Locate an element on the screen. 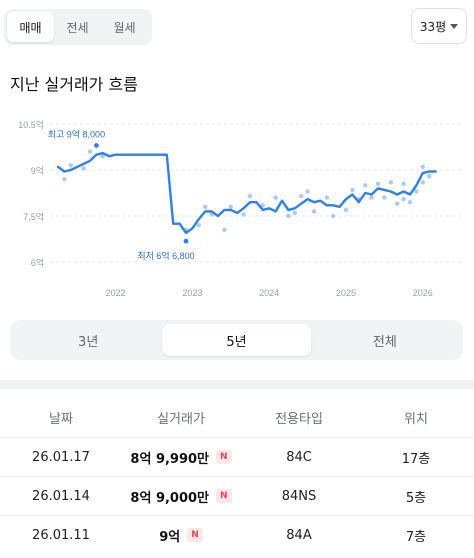 The width and height of the screenshot is (474, 558). row-date: 26.01.11 is located at coordinates (61, 535).